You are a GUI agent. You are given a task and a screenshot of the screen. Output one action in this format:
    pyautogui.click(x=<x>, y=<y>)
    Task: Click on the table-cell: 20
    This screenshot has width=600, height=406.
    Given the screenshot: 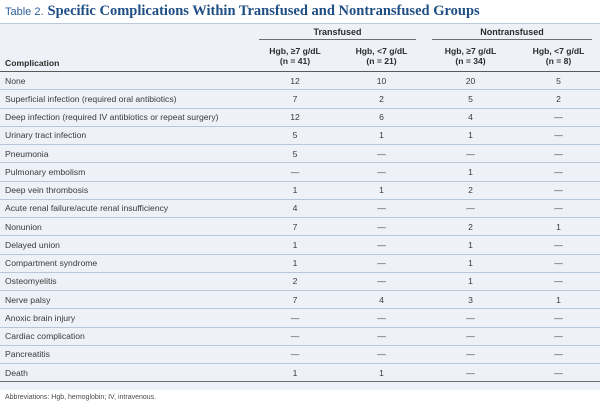 What is the action you would take?
    pyautogui.click(x=471, y=81)
    